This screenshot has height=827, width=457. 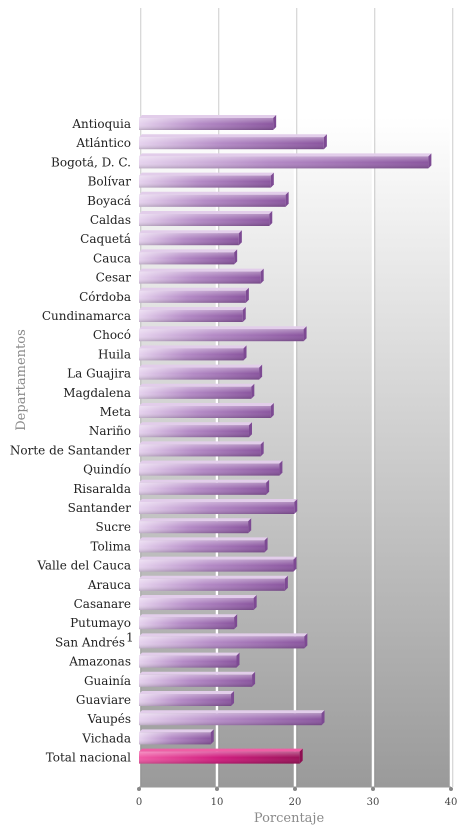 What do you see at coordinates (101, 124) in the screenshot?
I see `category-label: Antioquia` at bounding box center [101, 124].